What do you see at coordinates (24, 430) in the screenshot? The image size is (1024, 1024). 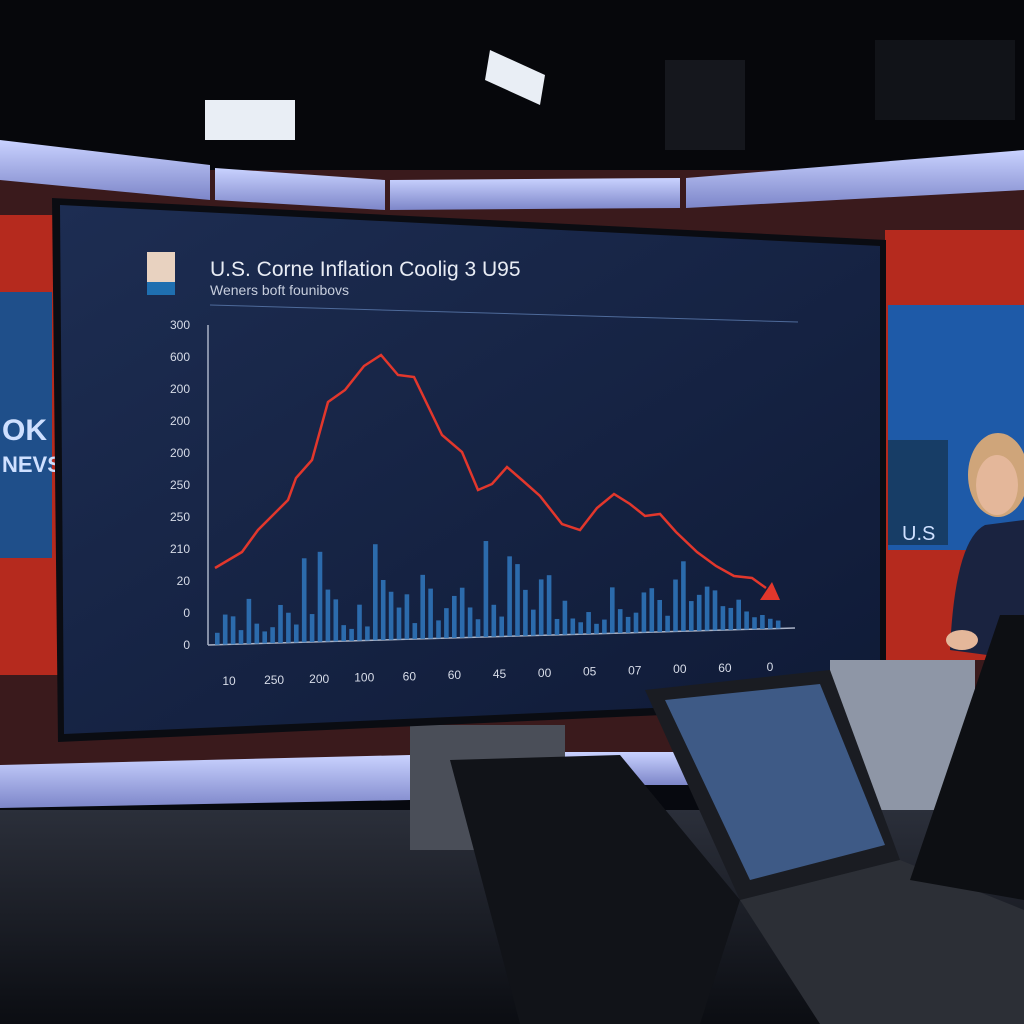 I see `side-screen-text: OK` at bounding box center [24, 430].